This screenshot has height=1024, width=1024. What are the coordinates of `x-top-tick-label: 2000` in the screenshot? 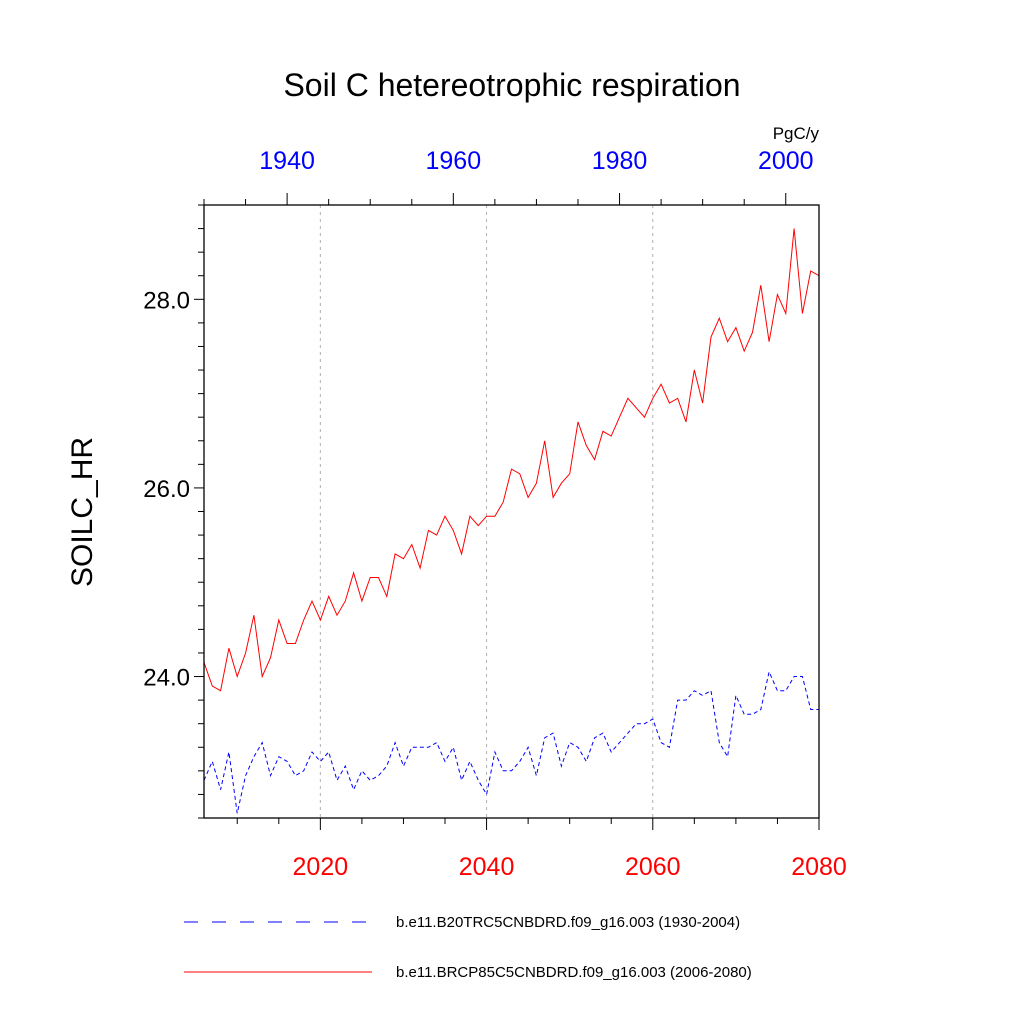 It's located at (786, 161).